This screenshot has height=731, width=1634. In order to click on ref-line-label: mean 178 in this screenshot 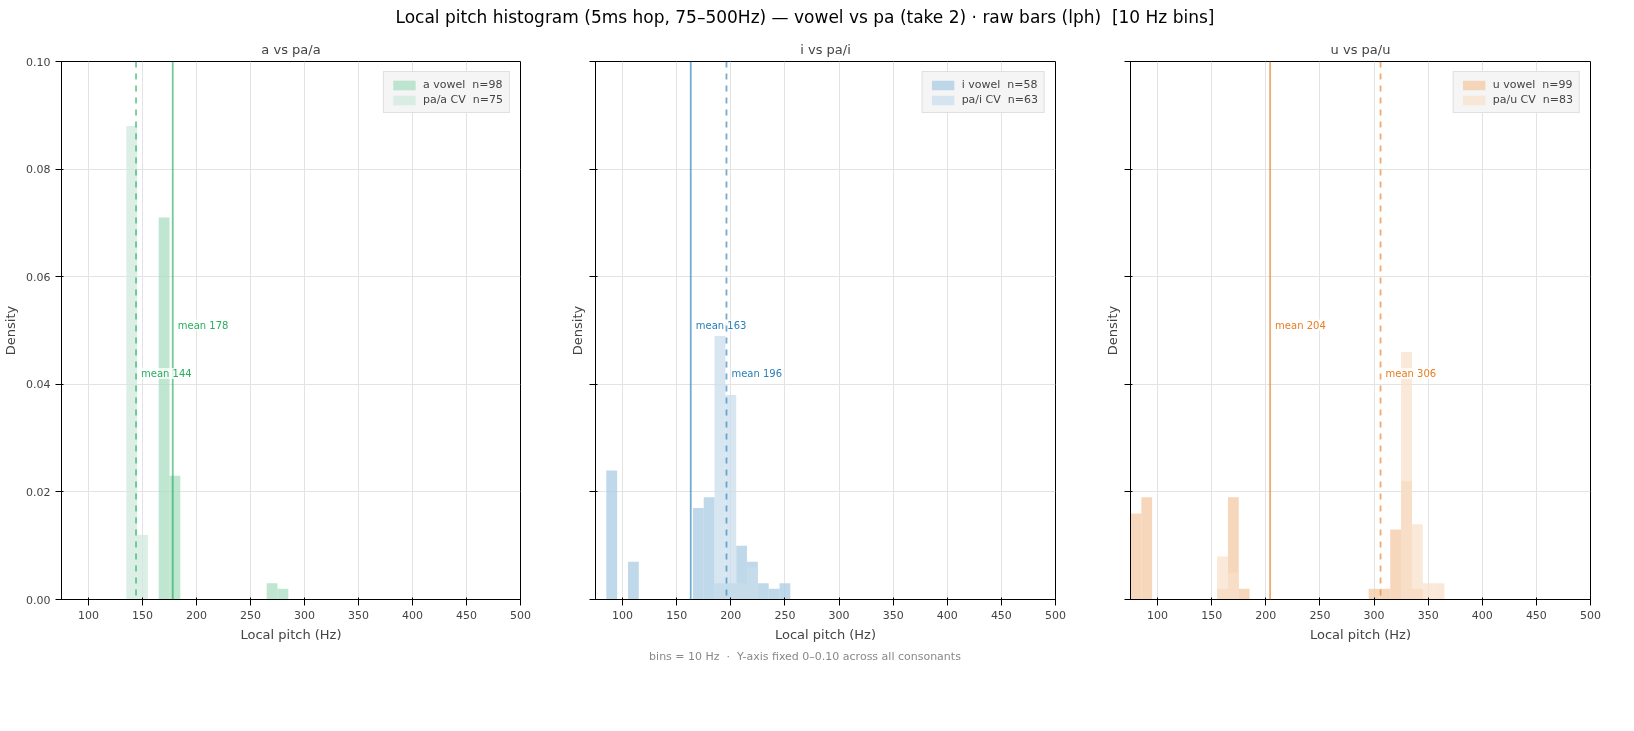, I will do `click(203, 325)`.